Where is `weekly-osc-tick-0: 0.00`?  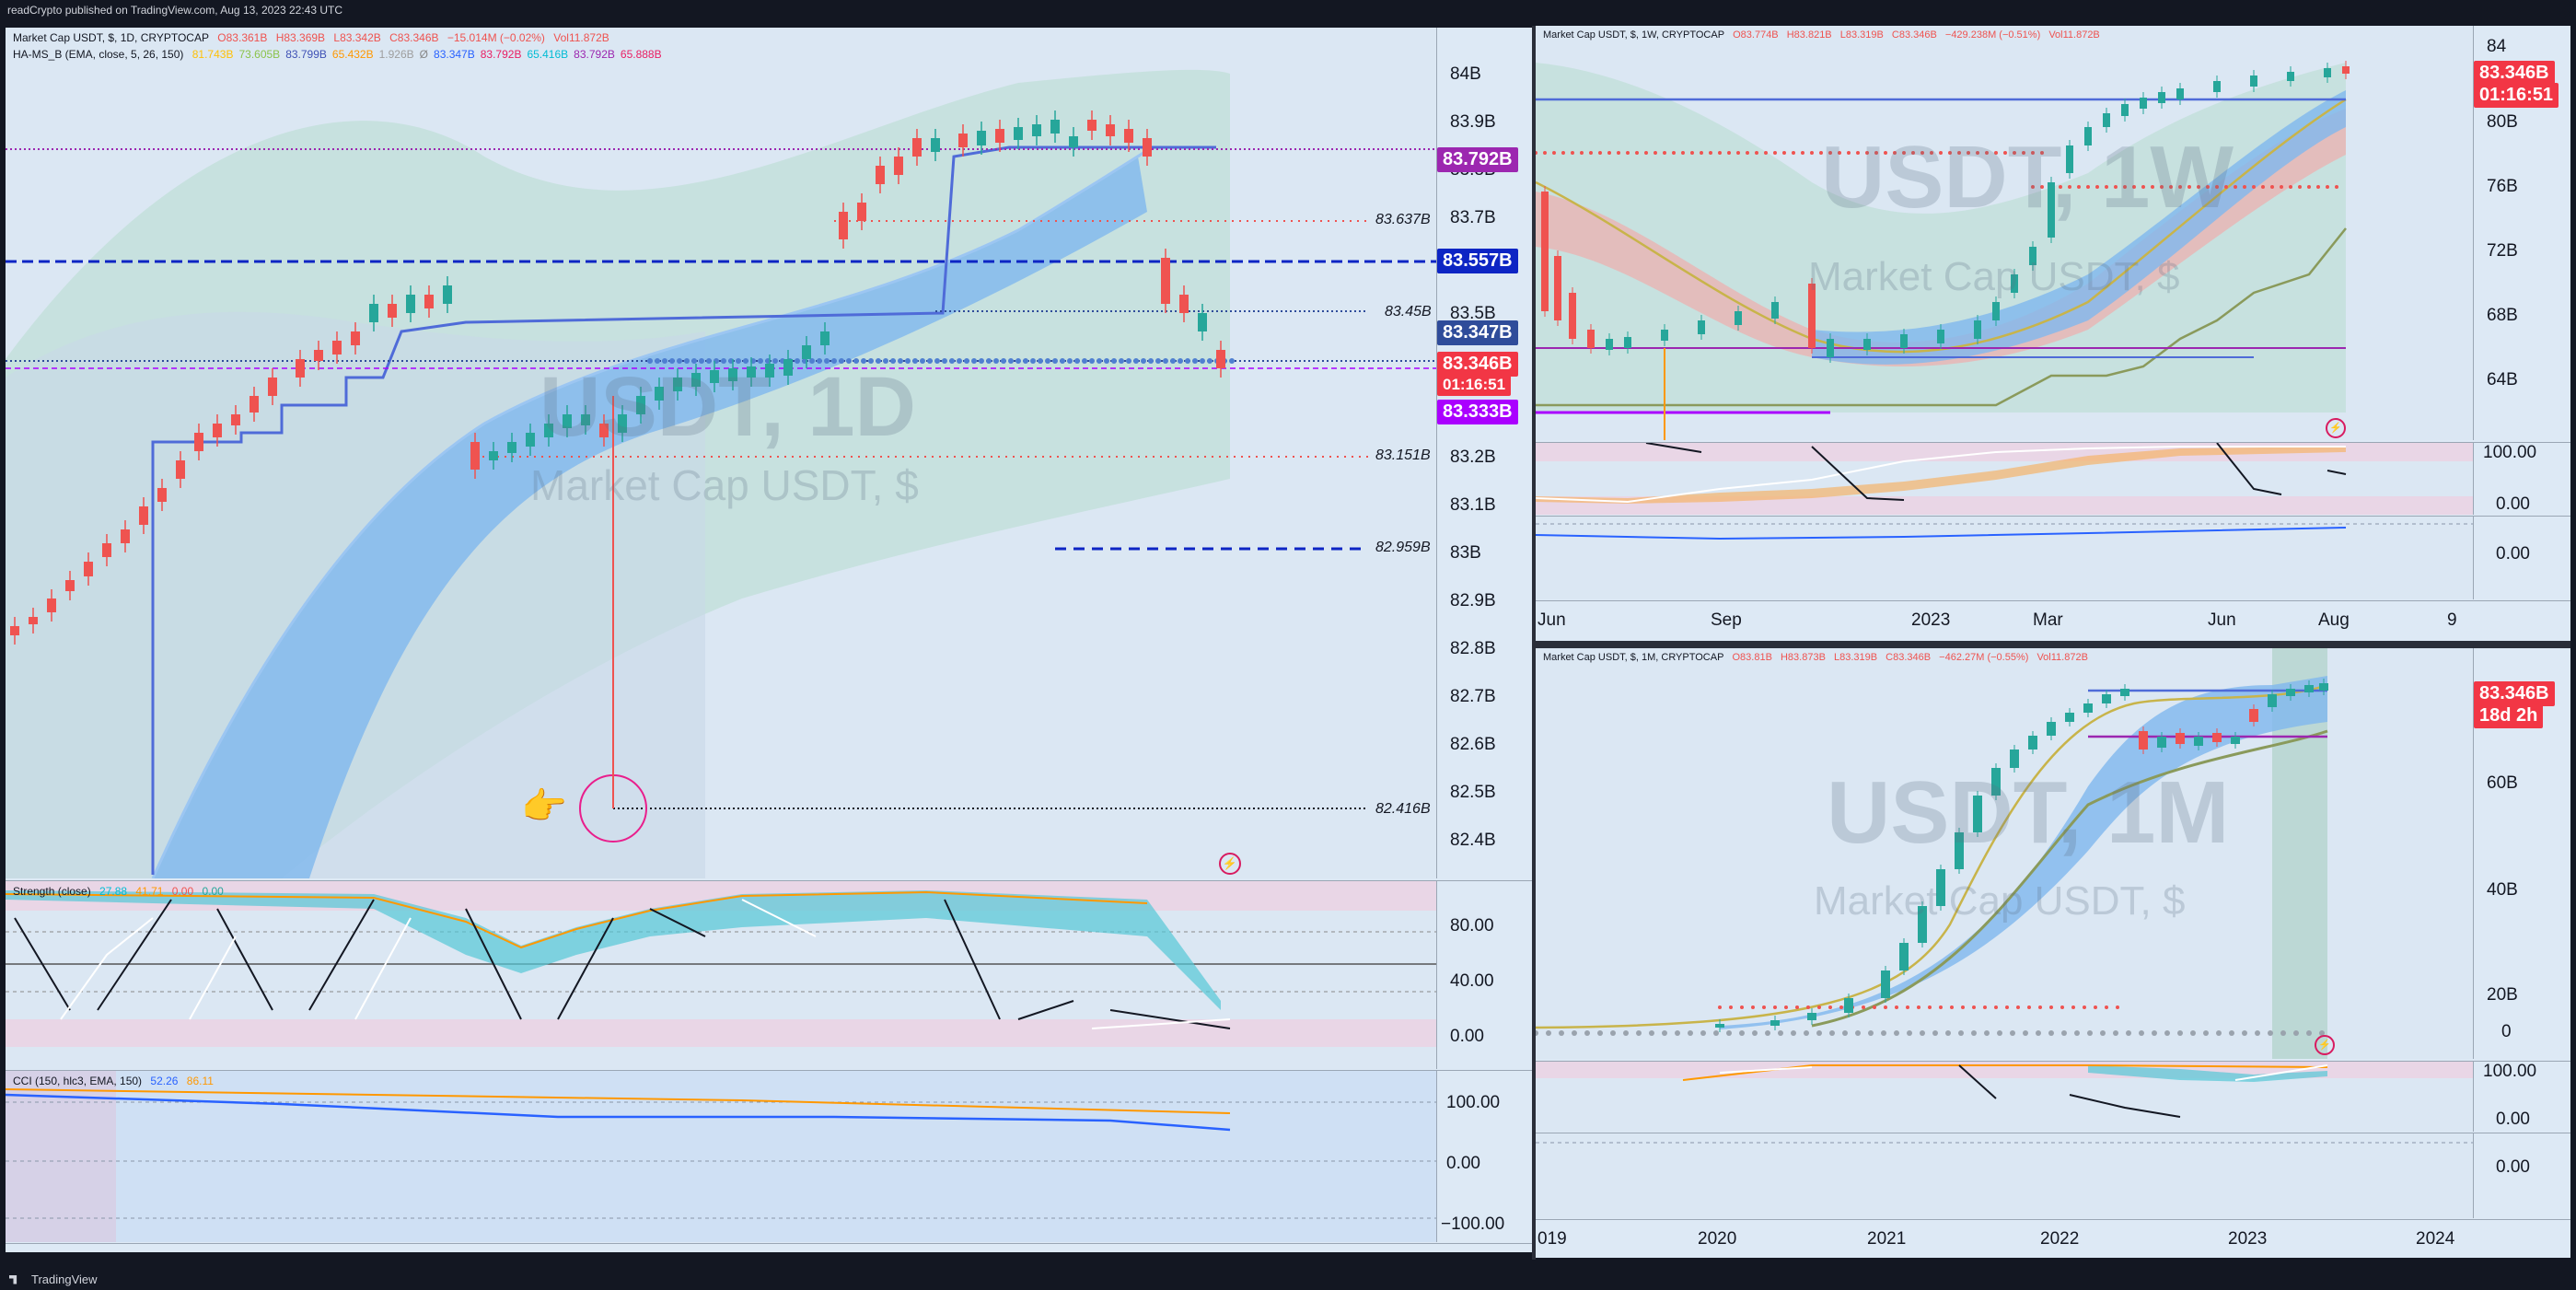 weekly-osc-tick-0: 0.00 is located at coordinates (2513, 504).